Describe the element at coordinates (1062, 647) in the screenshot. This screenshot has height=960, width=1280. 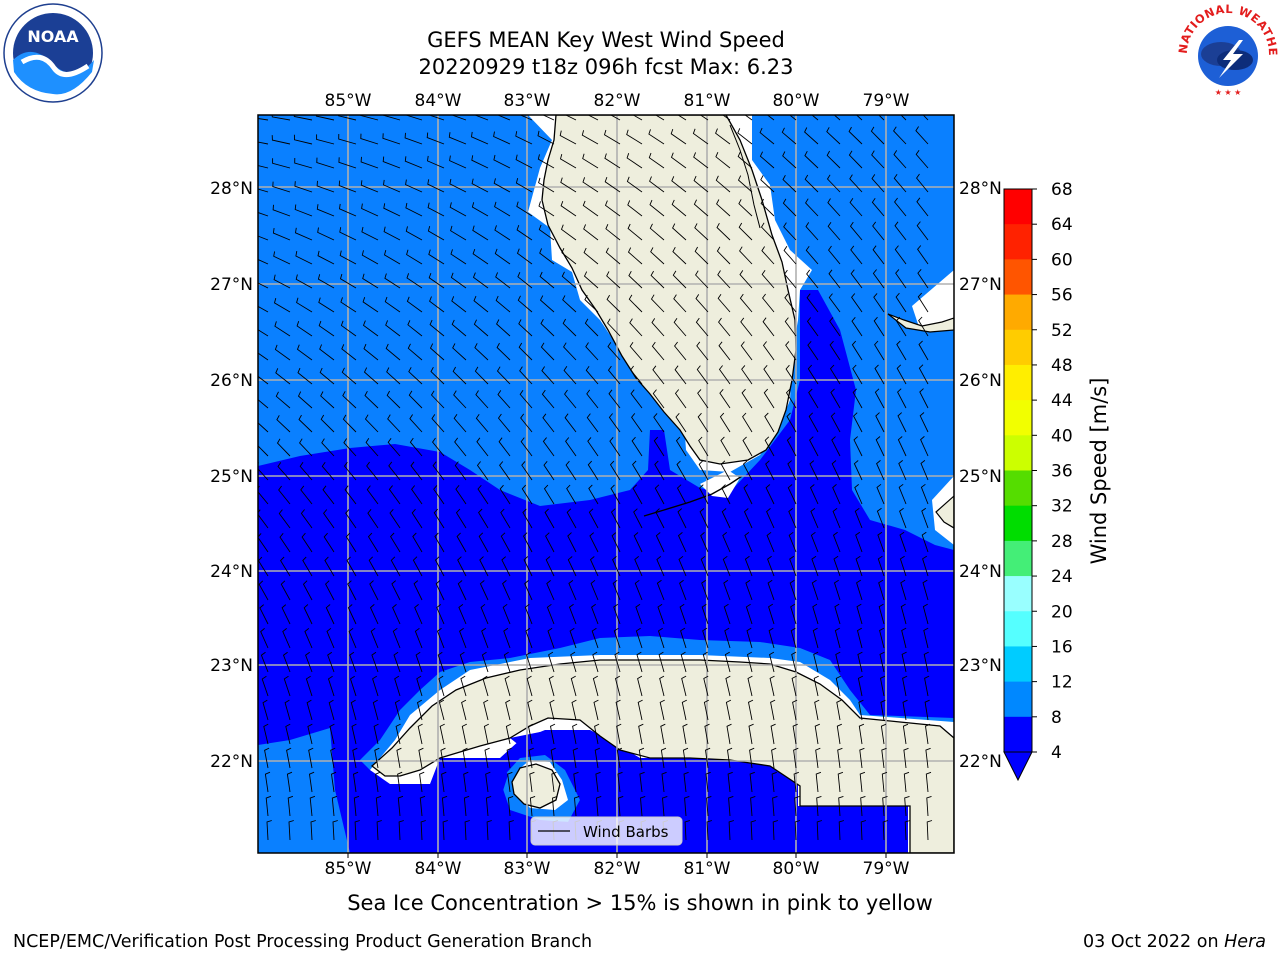
I see `colorbar-tick-label: 16` at that location.